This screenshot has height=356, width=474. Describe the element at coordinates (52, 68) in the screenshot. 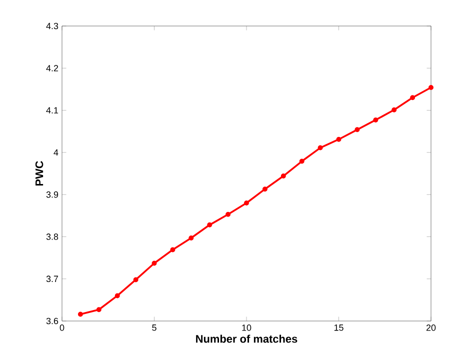

I see `y-tick-label: 4.2` at that location.